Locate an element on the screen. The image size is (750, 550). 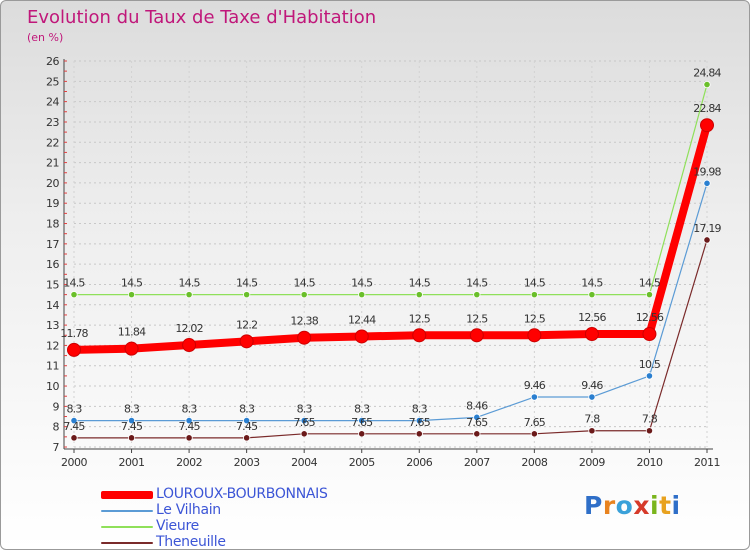
x-tick-label: 2000 is located at coordinates (74, 462).